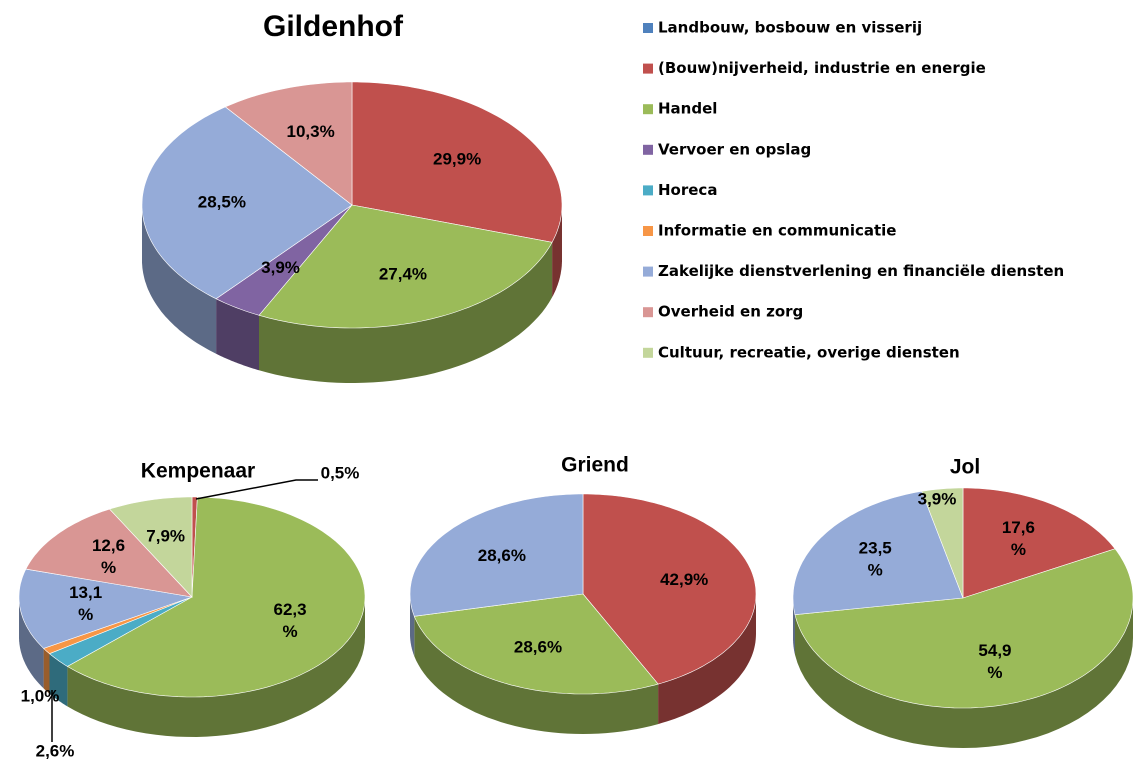  I want to click on data-label: 7,9%, so click(165, 535).